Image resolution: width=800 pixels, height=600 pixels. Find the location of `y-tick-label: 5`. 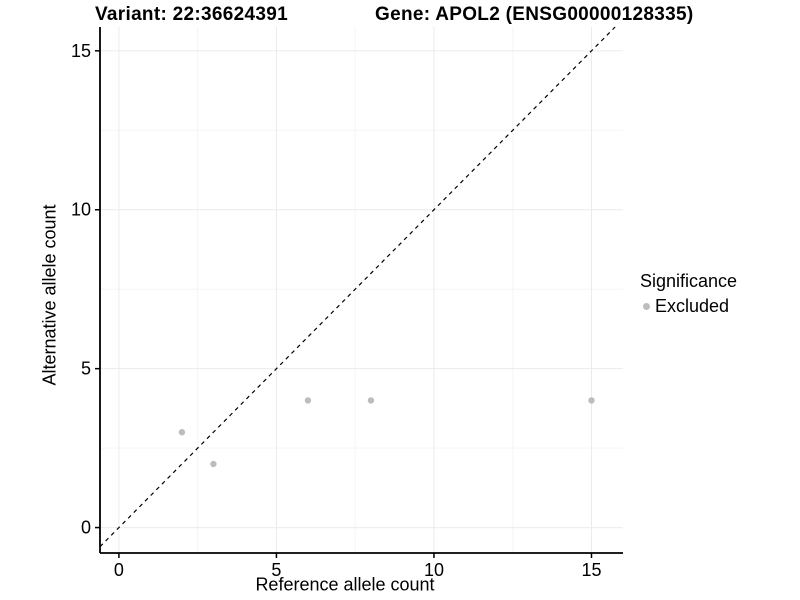

y-tick-label: 5 is located at coordinates (86, 369).